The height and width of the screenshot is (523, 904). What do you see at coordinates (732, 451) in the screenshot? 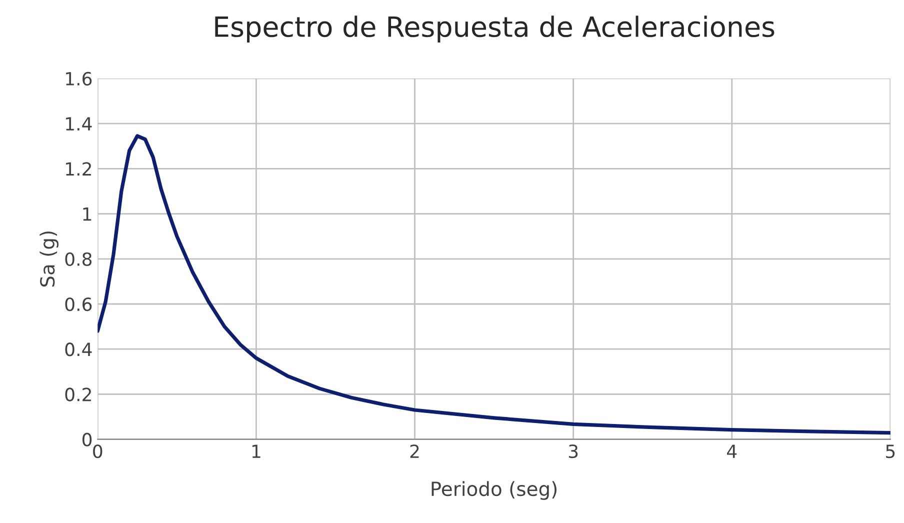
I see `x-tick-label: 4` at bounding box center [732, 451].